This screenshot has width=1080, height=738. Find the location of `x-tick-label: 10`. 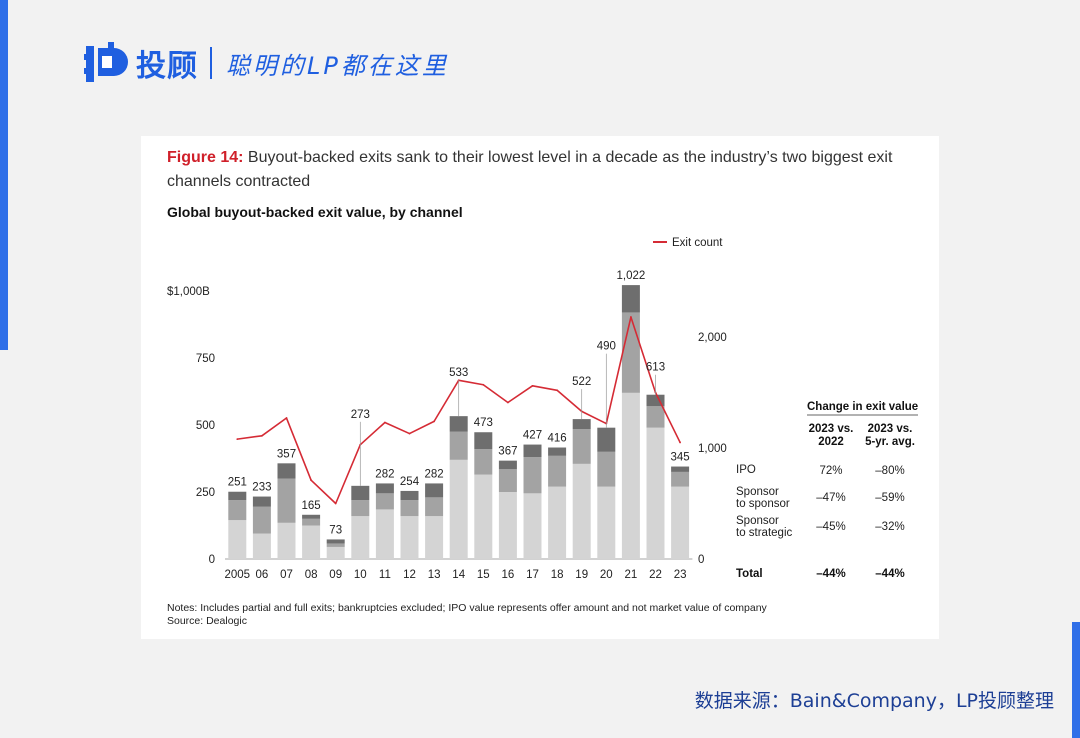

x-tick-label: 10 is located at coordinates (360, 575).